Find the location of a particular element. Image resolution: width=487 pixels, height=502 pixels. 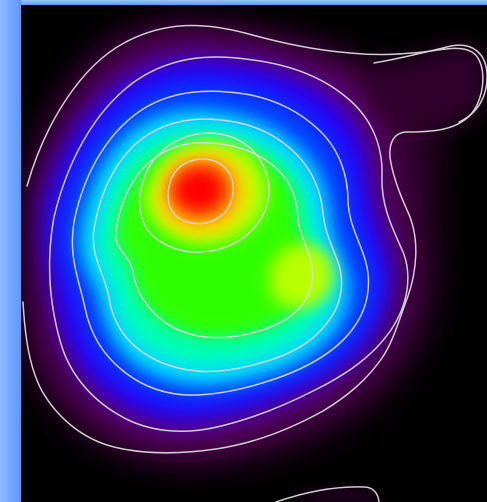

contour-upper-right-tail is located at coordinates (430, 83).